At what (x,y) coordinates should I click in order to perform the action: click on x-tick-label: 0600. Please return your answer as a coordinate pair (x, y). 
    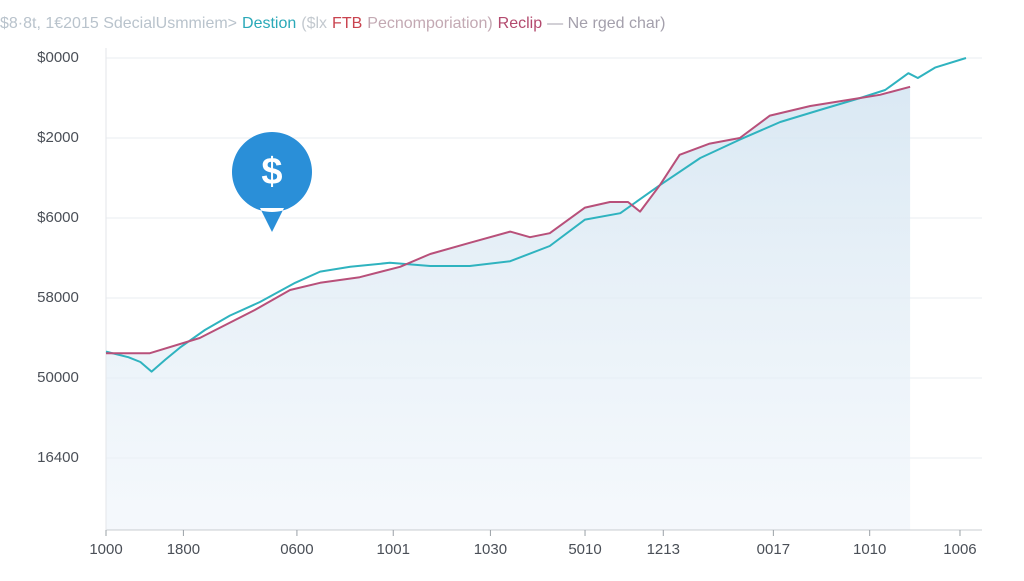
    Looking at the image, I should click on (296, 549).